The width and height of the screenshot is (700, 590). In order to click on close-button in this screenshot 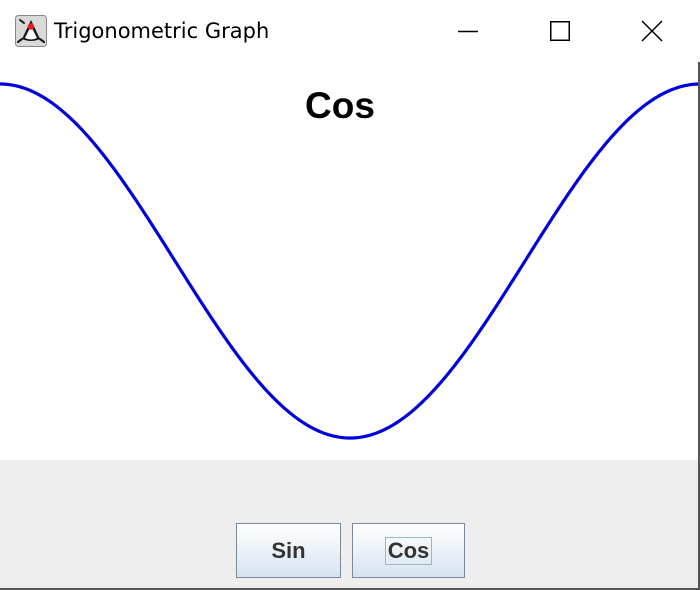, I will do `click(652, 31)`.